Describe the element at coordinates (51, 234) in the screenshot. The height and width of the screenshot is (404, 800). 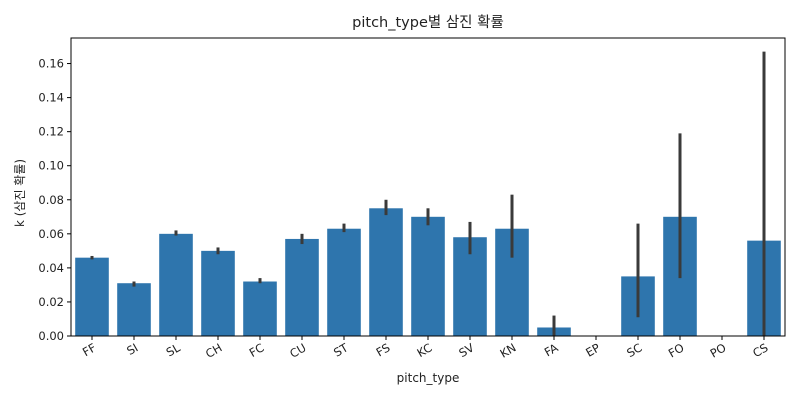
I see `y-tick-label: 0.06` at that location.